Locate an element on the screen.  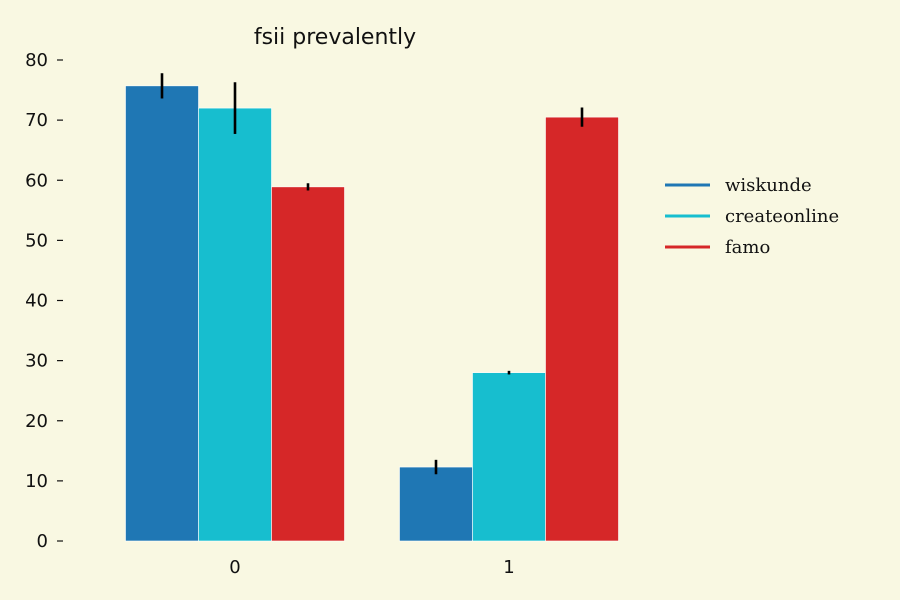
y-tick-label: 30 is located at coordinates (36, 361).